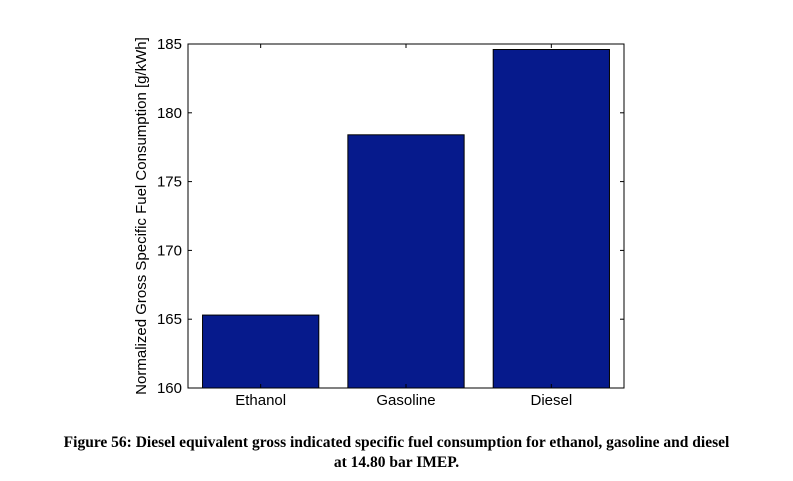 The height and width of the screenshot is (481, 793). What do you see at coordinates (169, 182) in the screenshot?
I see `y-tick-label-175: 175` at bounding box center [169, 182].